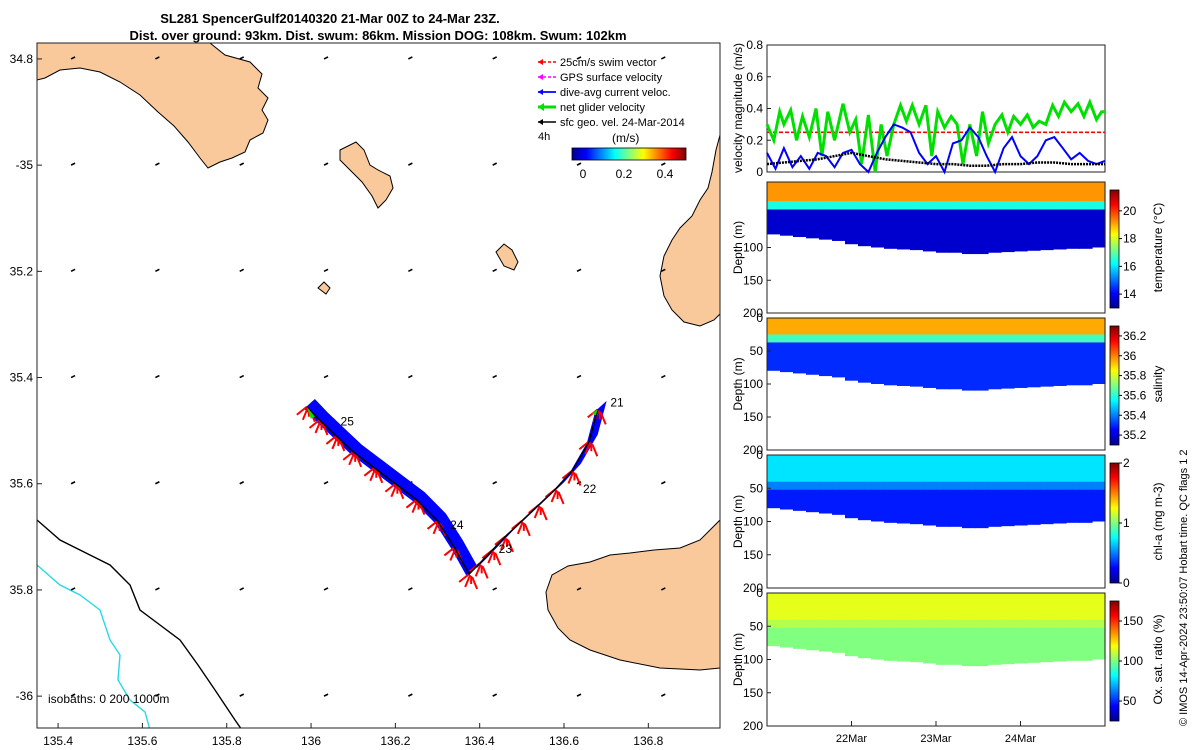 This screenshot has width=1200, height=750. Describe the element at coordinates (757, 351) in the screenshot. I see `section-ytick-label: 50` at that location.